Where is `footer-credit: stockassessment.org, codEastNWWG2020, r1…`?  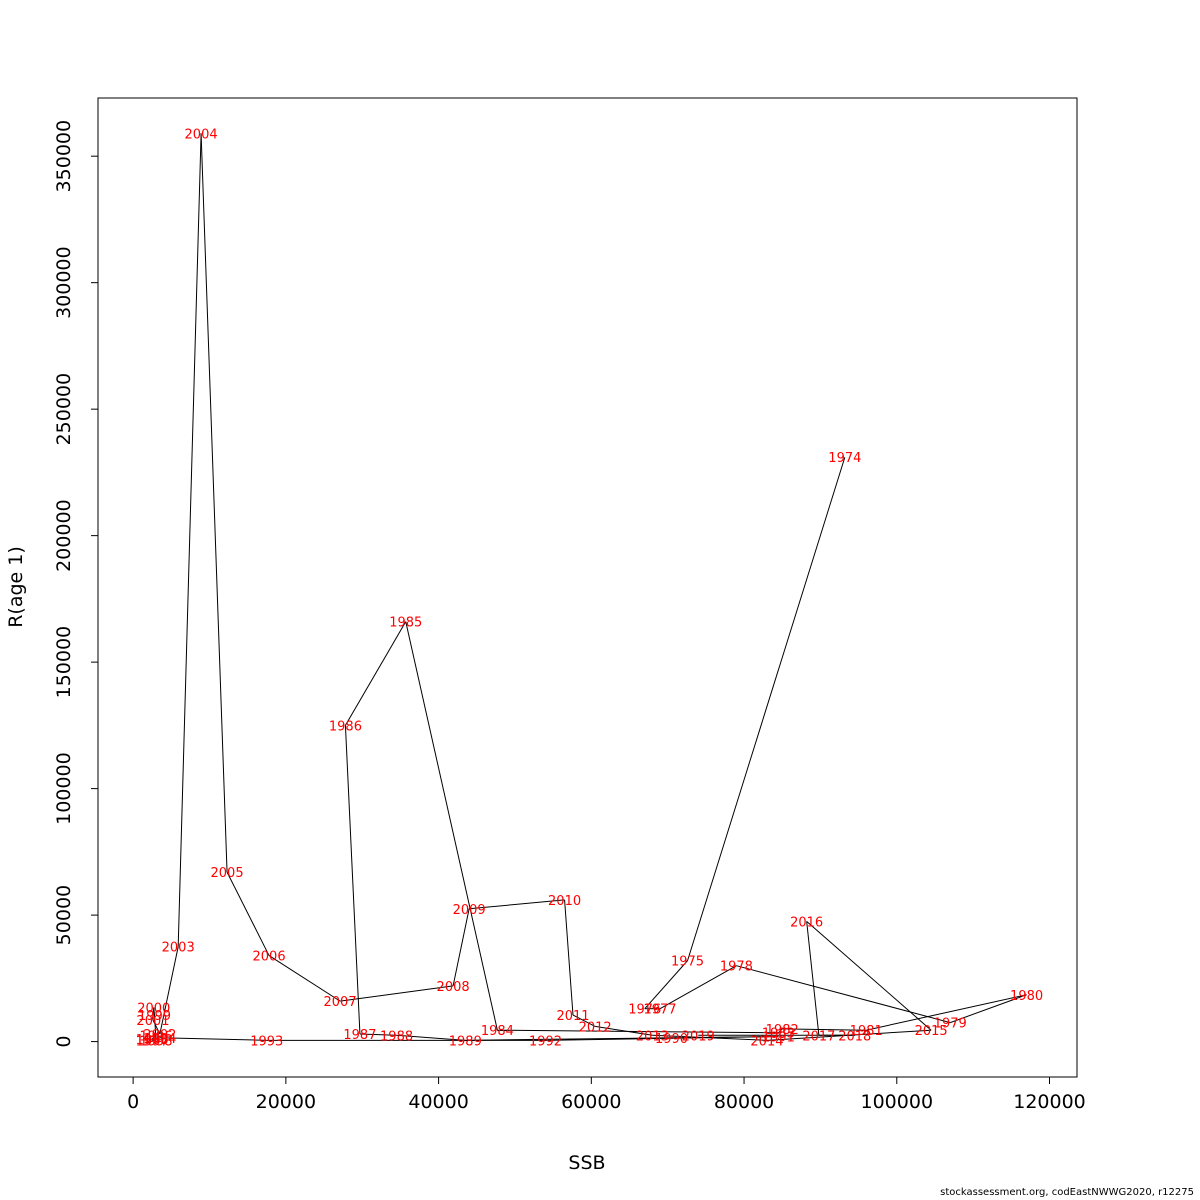 footer-credit: stockassessment.org, codEastNWWG2020, r1… is located at coordinates (1067, 1192).